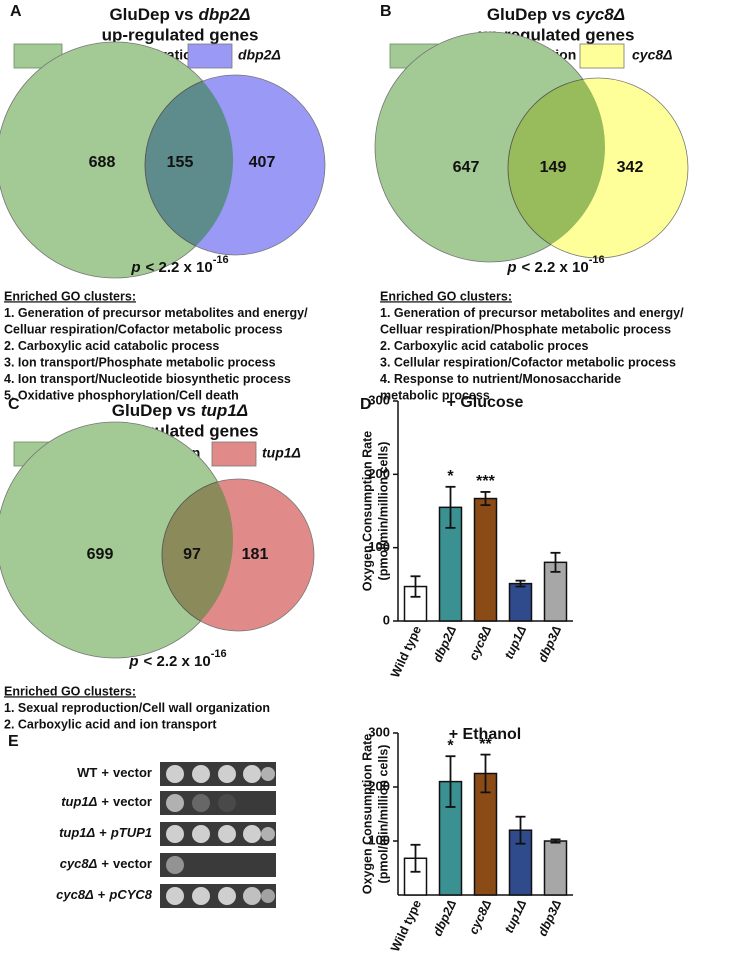 The width and height of the screenshot is (732, 956). Describe the element at coordinates (131, 832) in the screenshot. I see `plasmid: pTUP1` at that location.